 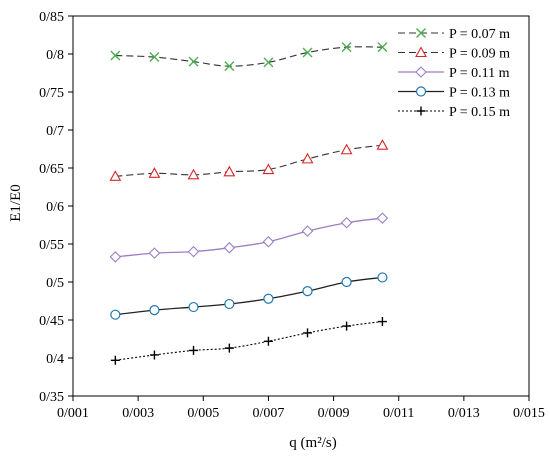 I want to click on y-tick-label: 0/6, so click(x=55, y=207).